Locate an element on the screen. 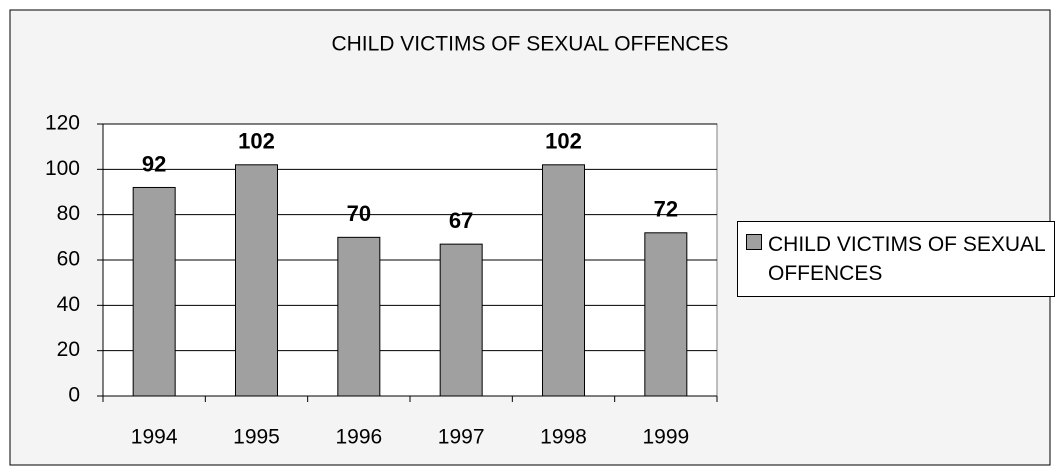  y-tick-label: 60 is located at coordinates (68, 259).